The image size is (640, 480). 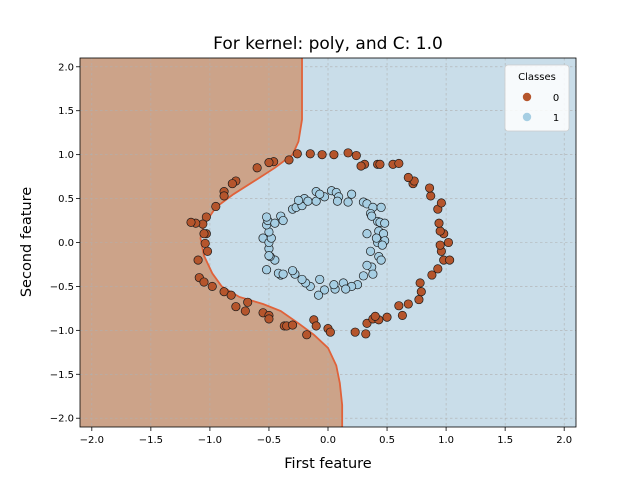 I want to click on x-axis-label: First feature, so click(x=328, y=464).